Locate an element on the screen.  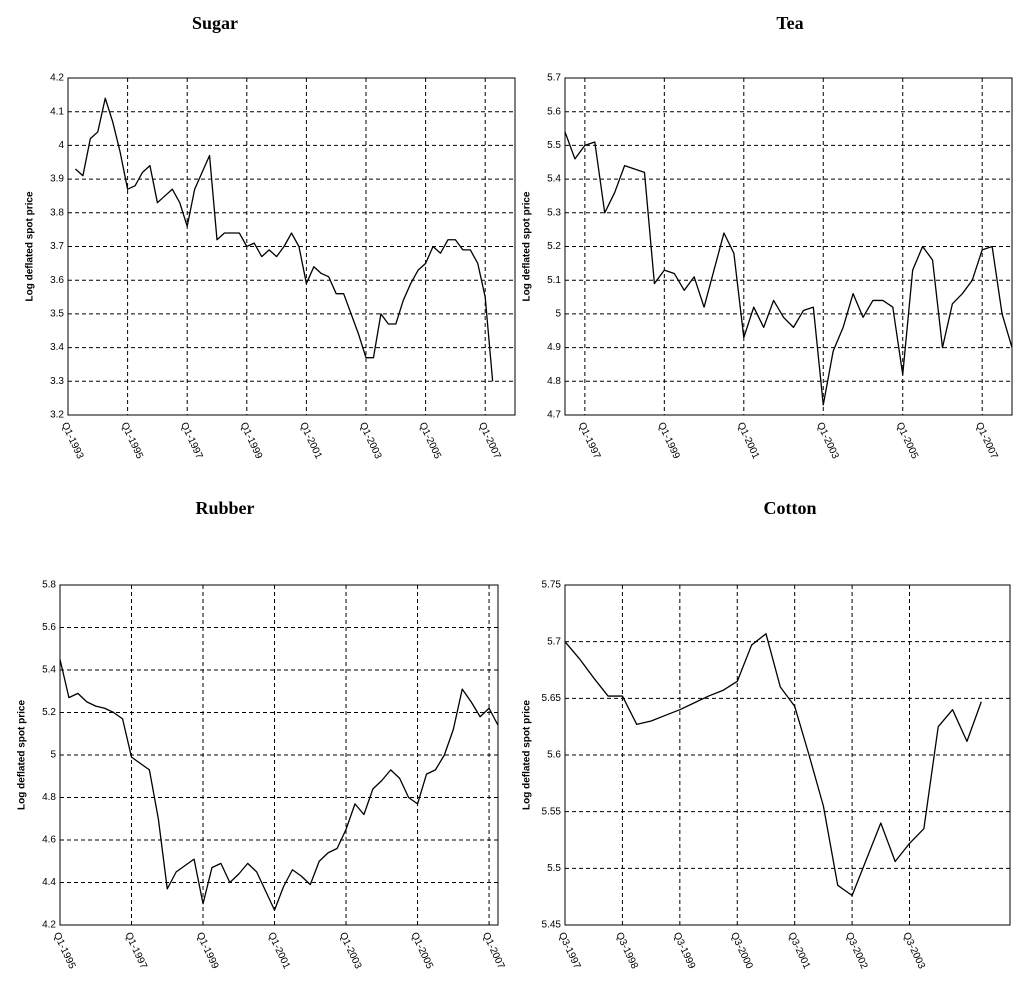
x-tick-label: Q3-1997 is located at coordinates (569, 951).